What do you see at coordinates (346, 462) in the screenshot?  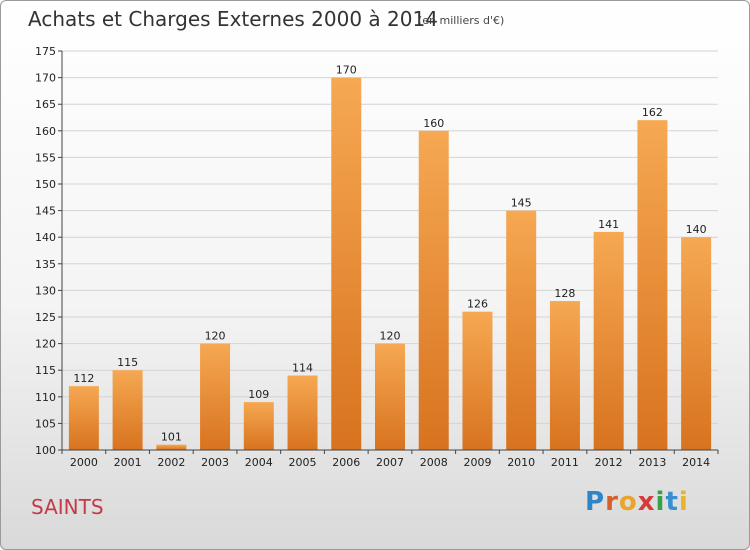 I see `x-tick-label: 2006` at bounding box center [346, 462].